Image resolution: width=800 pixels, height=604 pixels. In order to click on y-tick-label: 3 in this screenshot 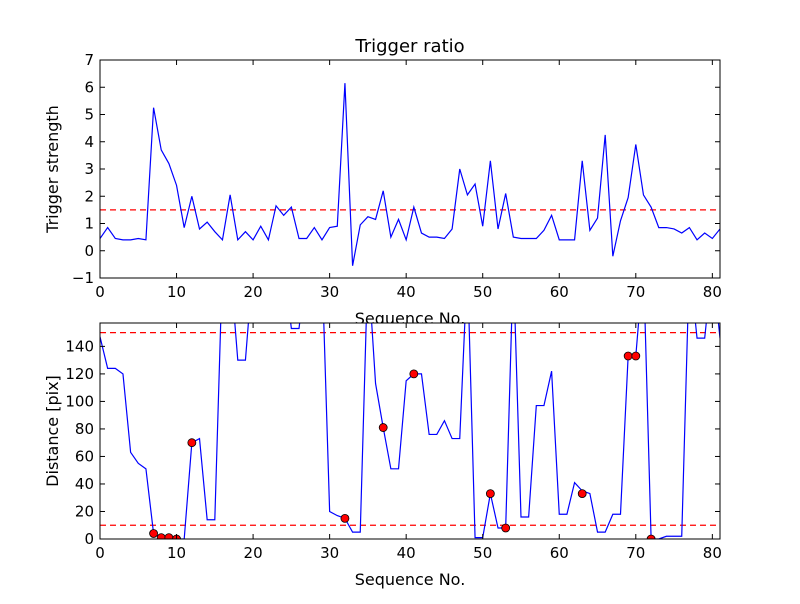, I will do `click(89, 169)`.